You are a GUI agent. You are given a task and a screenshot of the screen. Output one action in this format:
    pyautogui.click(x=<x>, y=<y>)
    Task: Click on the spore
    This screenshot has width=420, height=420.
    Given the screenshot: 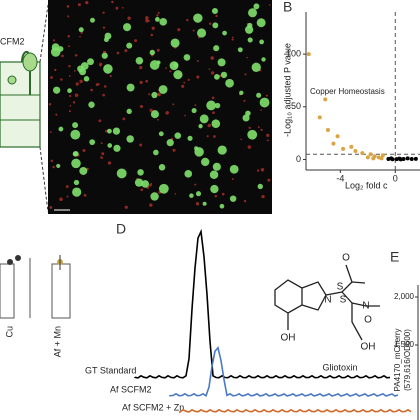 What is the action you would take?
    pyautogui.click(x=12, y=80)
    